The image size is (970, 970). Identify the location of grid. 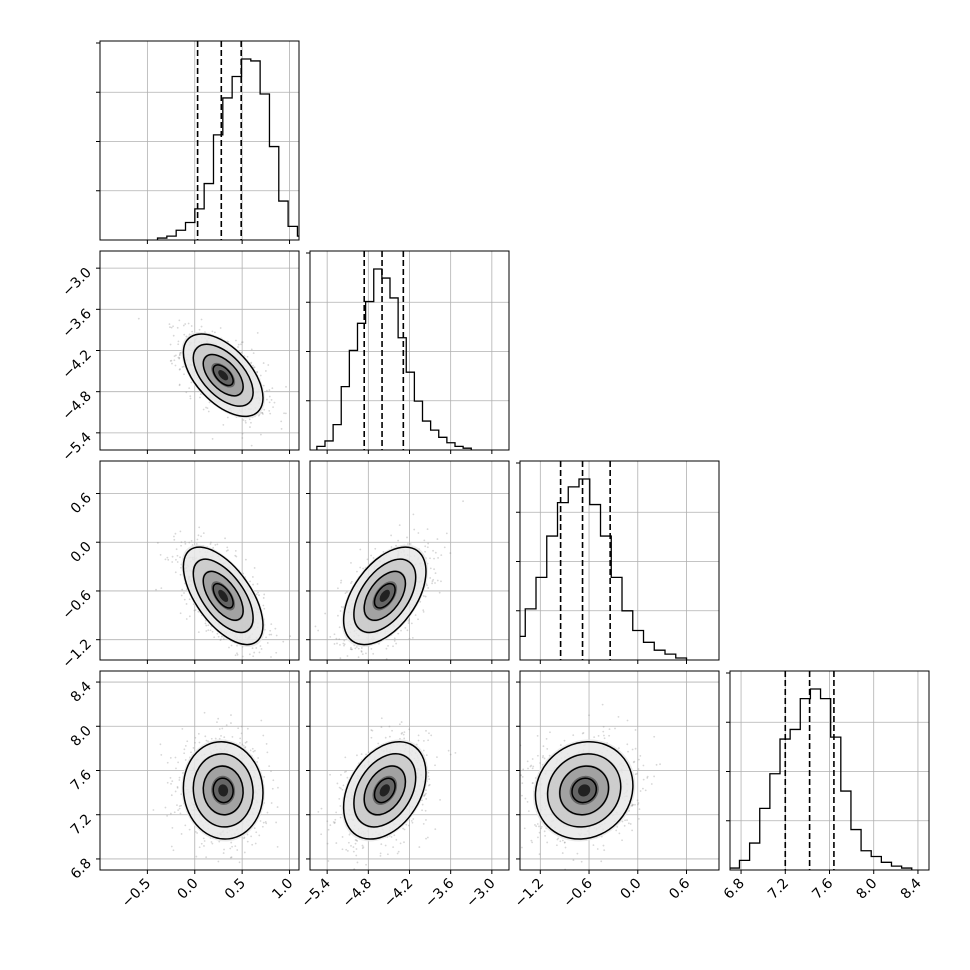
(619, 560).